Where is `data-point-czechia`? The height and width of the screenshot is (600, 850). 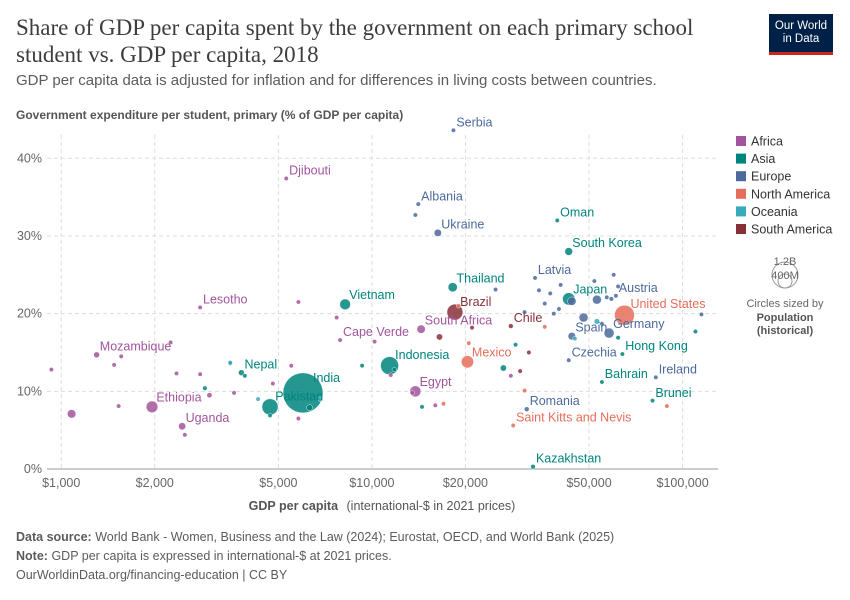 data-point-czechia is located at coordinates (569, 360).